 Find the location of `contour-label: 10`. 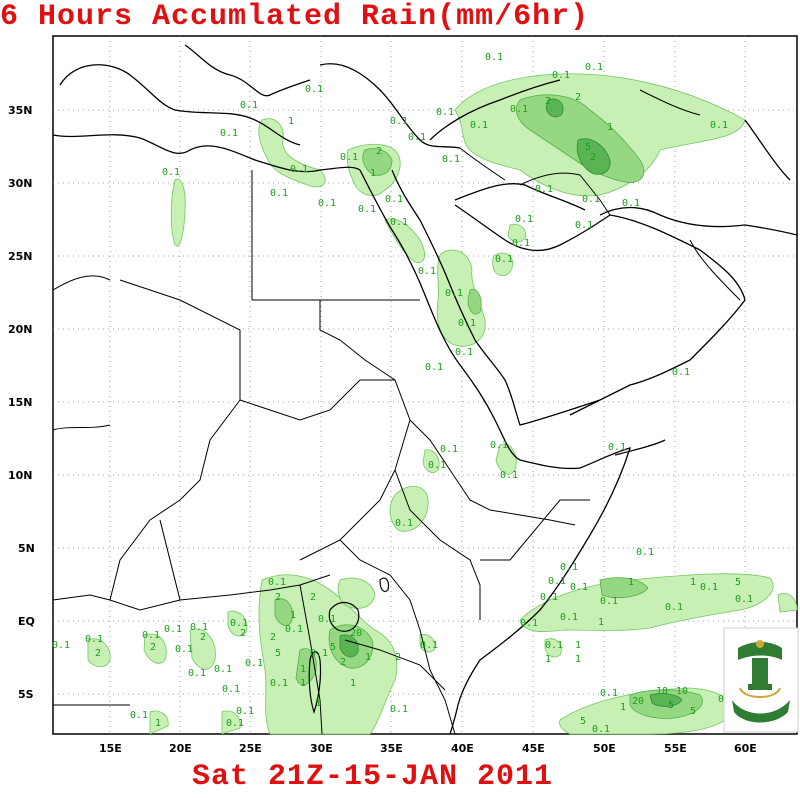

contour-label: 10 is located at coordinates (682, 691).